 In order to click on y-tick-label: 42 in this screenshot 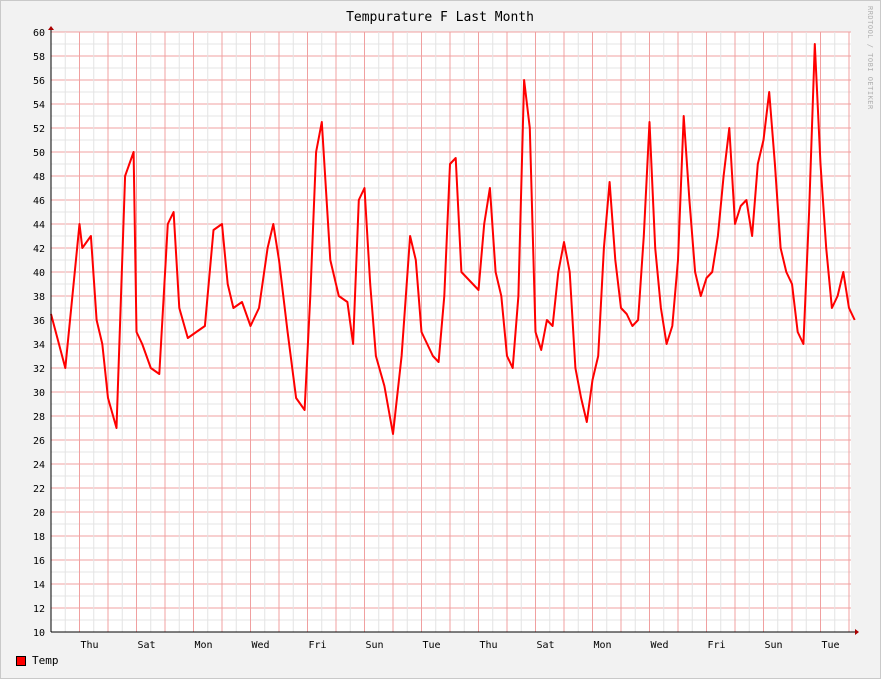, I will do `click(39, 249)`.